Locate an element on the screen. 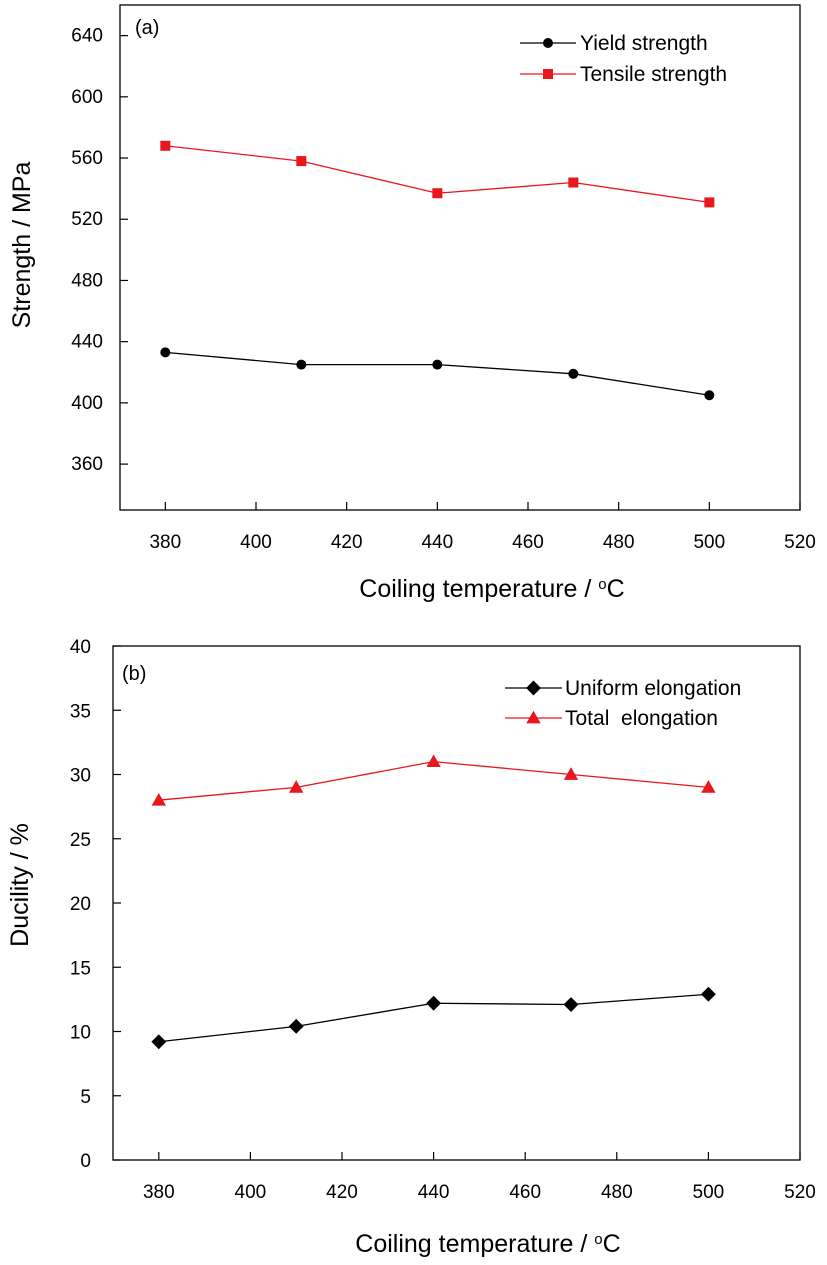 The image size is (827, 1265). y-tick-label: 5 is located at coordinates (85, 1097).